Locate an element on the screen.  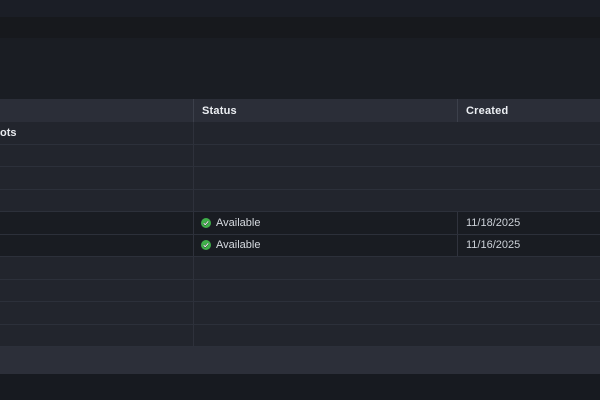
table-header-row: Status Created is located at coordinates (300, 110).